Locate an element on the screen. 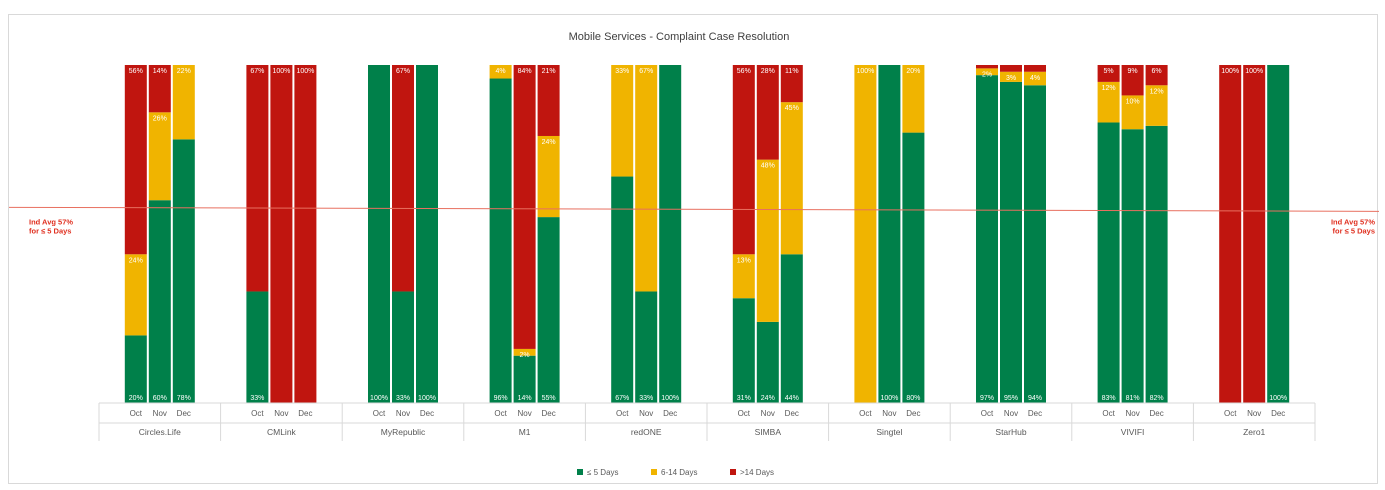 This screenshot has width=1385, height=490. bar-segment-myrepublic-nov-le5 is located at coordinates (403, 347).